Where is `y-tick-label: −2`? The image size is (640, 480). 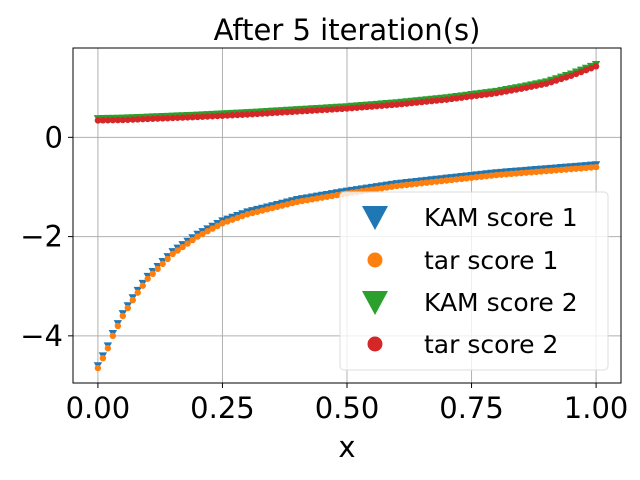
y-tick-label: −2 is located at coordinates (41, 237).